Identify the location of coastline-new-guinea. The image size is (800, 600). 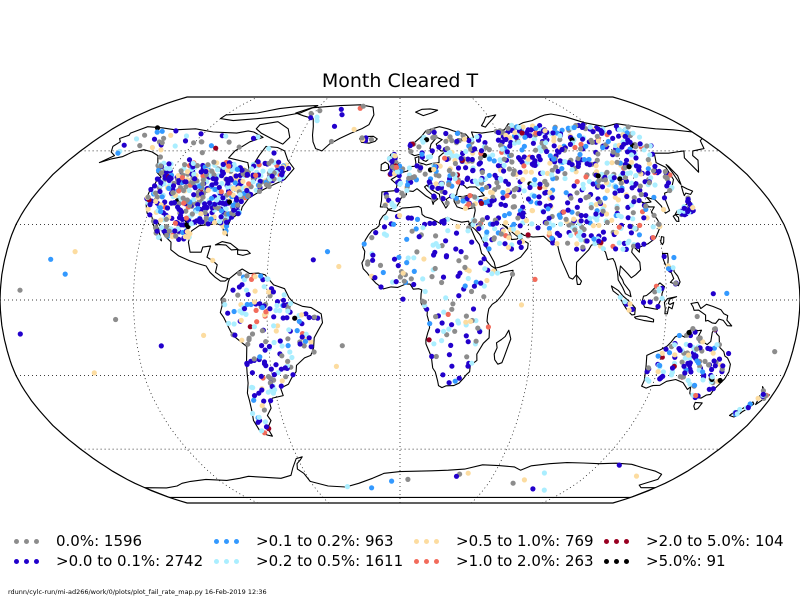
(711, 314).